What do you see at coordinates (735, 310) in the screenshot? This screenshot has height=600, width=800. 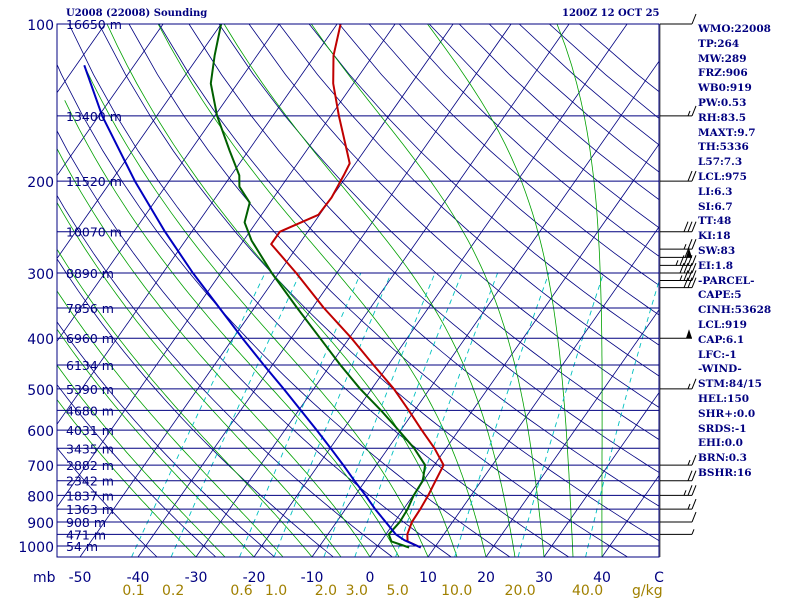 I see `sounding-index-item: CINH:53628` at bounding box center [735, 310].